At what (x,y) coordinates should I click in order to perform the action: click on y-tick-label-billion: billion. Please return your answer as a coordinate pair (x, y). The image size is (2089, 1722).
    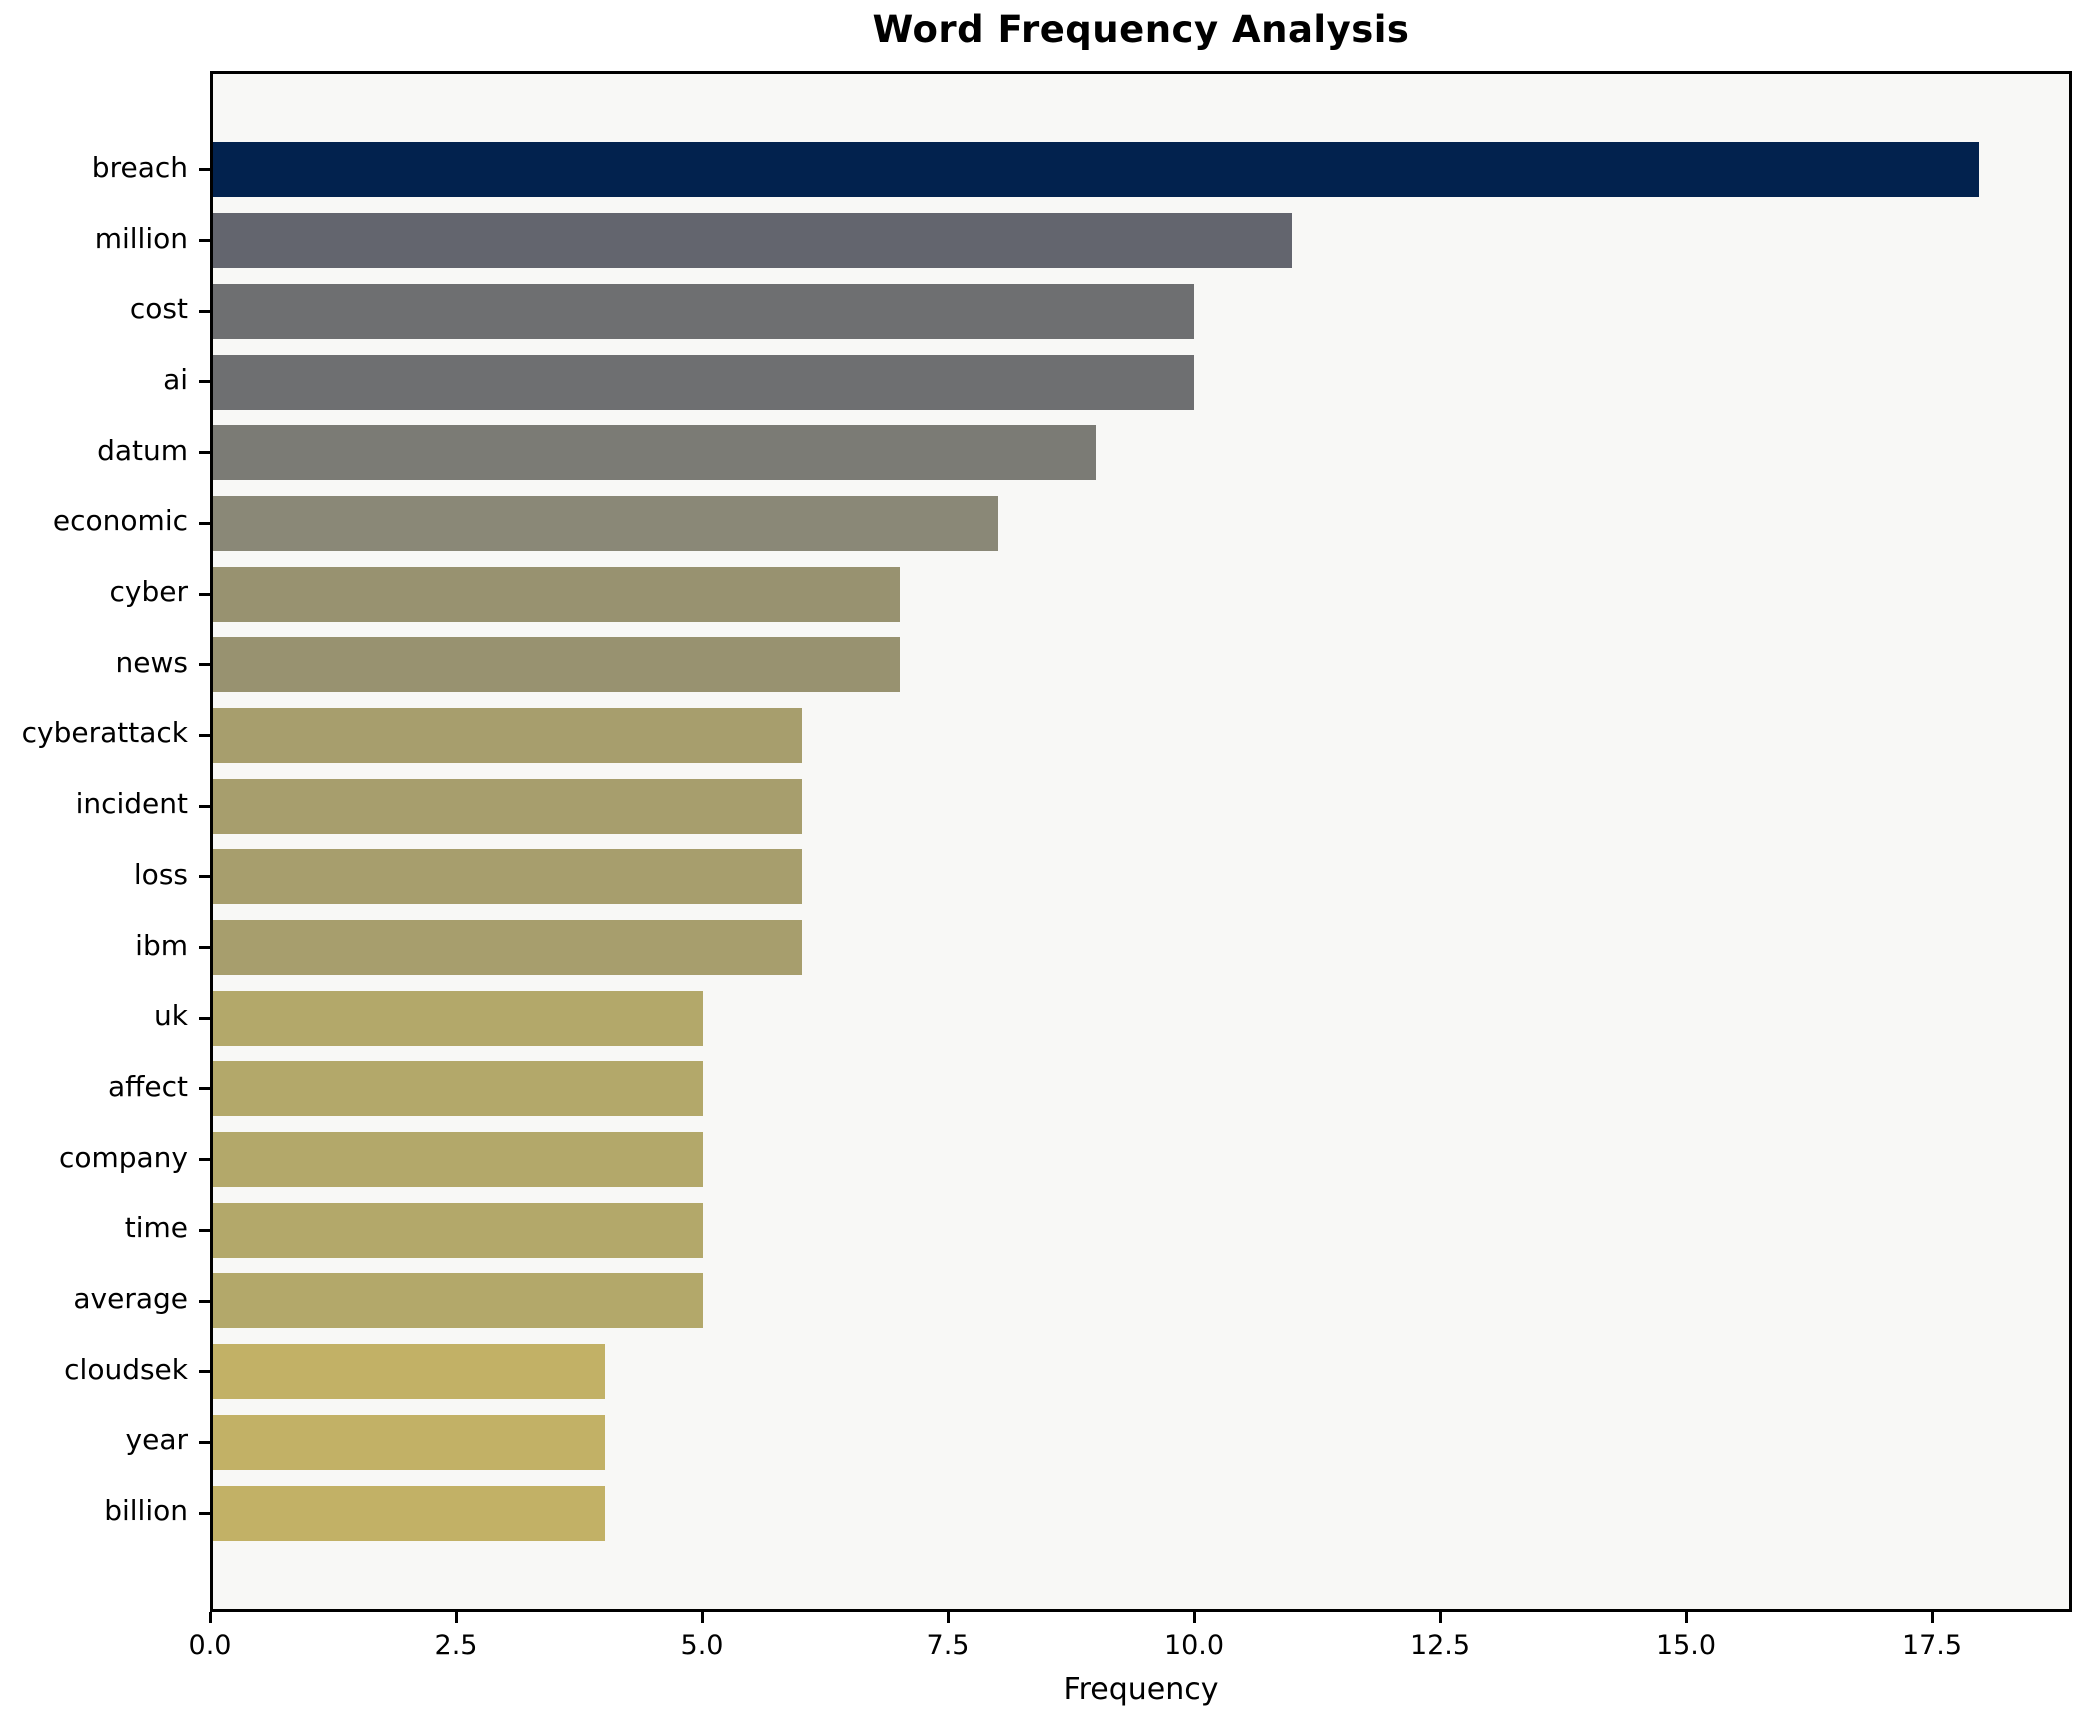
    Looking at the image, I should click on (146, 1511).